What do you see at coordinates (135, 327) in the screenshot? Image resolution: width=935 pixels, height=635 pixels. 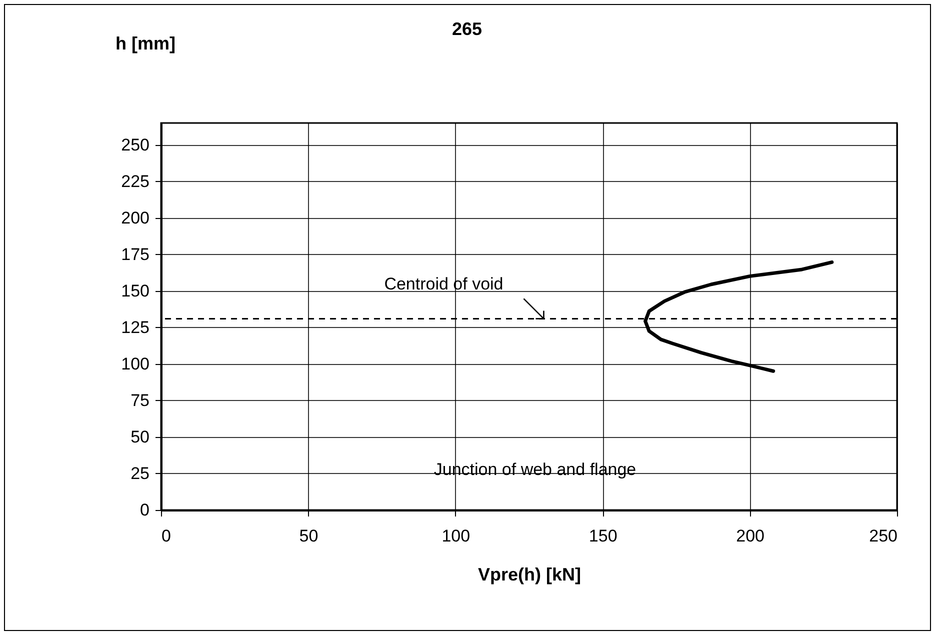 I see `y-tick-label: 125` at bounding box center [135, 327].